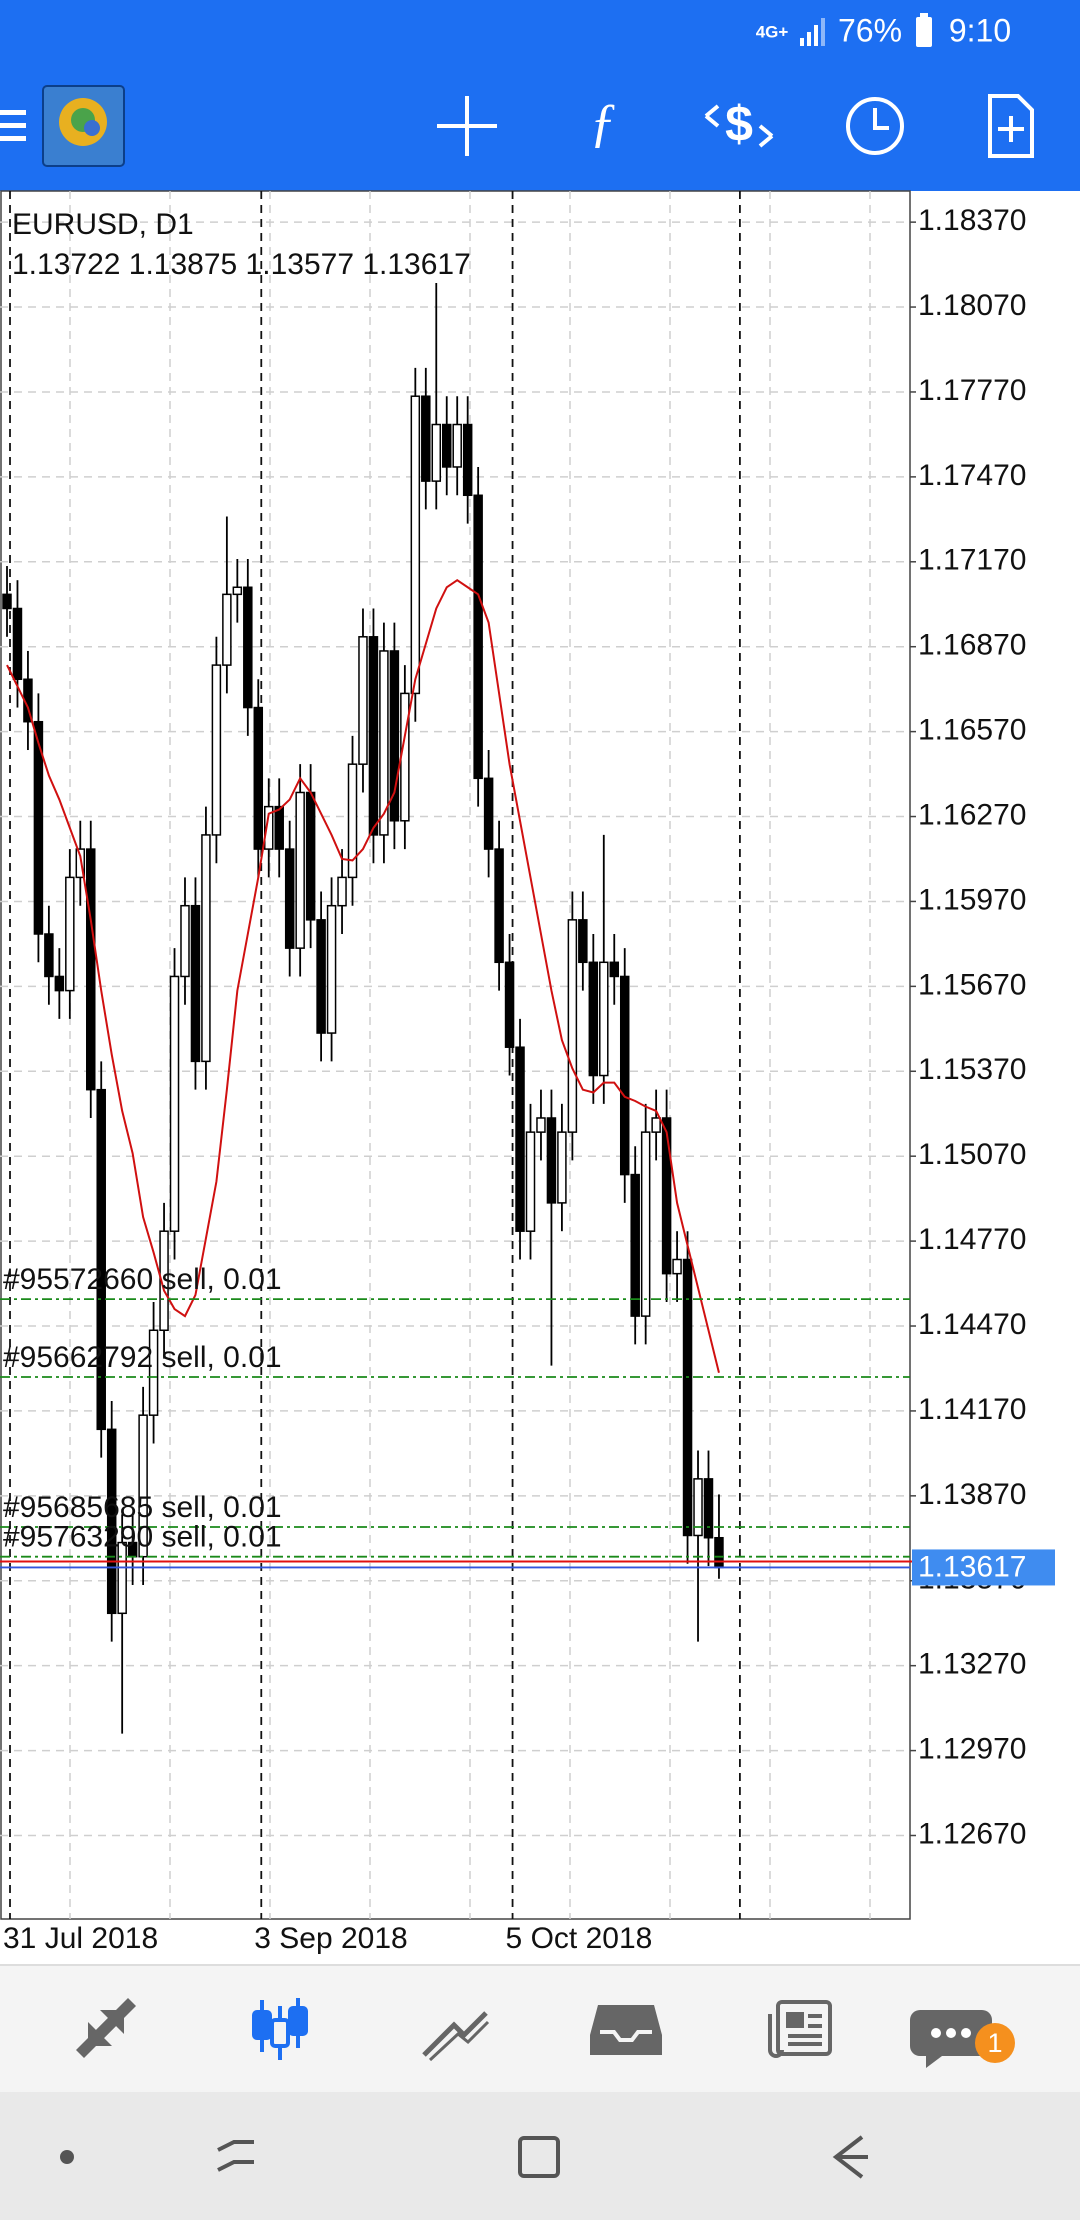 Image resolution: width=1080 pixels, height=2220 pixels. Describe the element at coordinates (83, 126) in the screenshot. I see `app-icon` at that location.